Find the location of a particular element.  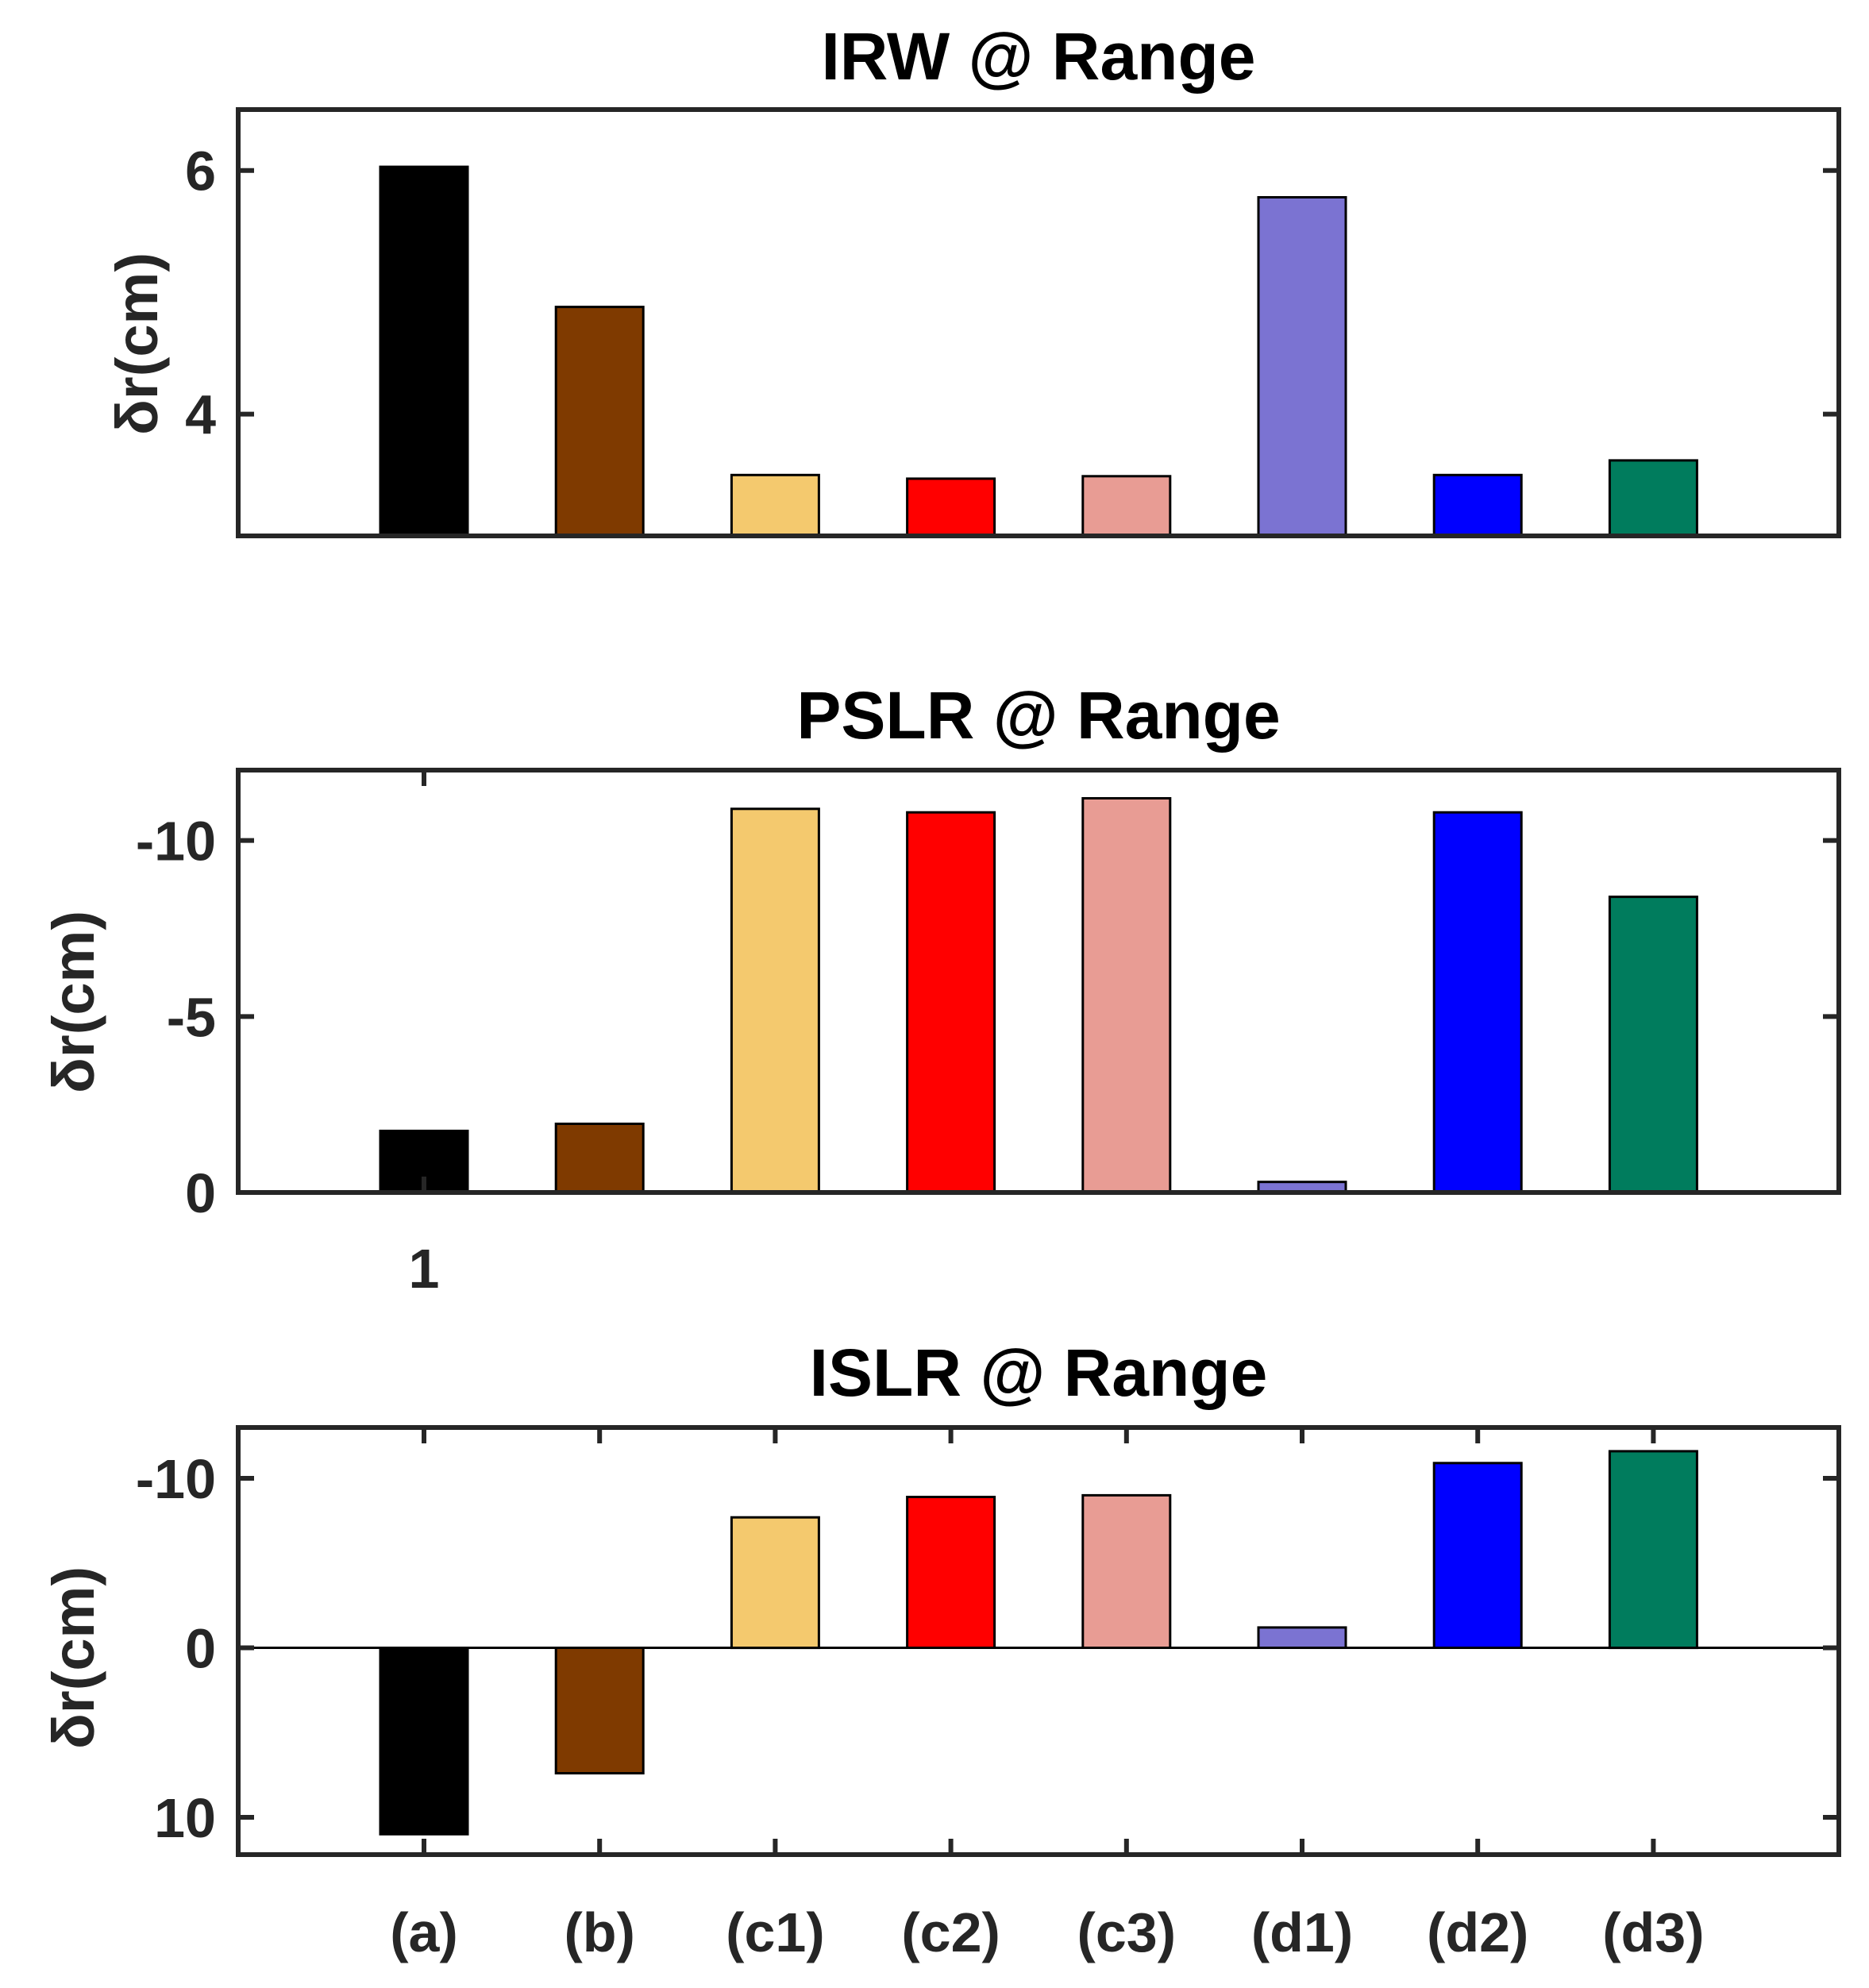

islr-xtick-label: (d2) is located at coordinates (1477, 1932).